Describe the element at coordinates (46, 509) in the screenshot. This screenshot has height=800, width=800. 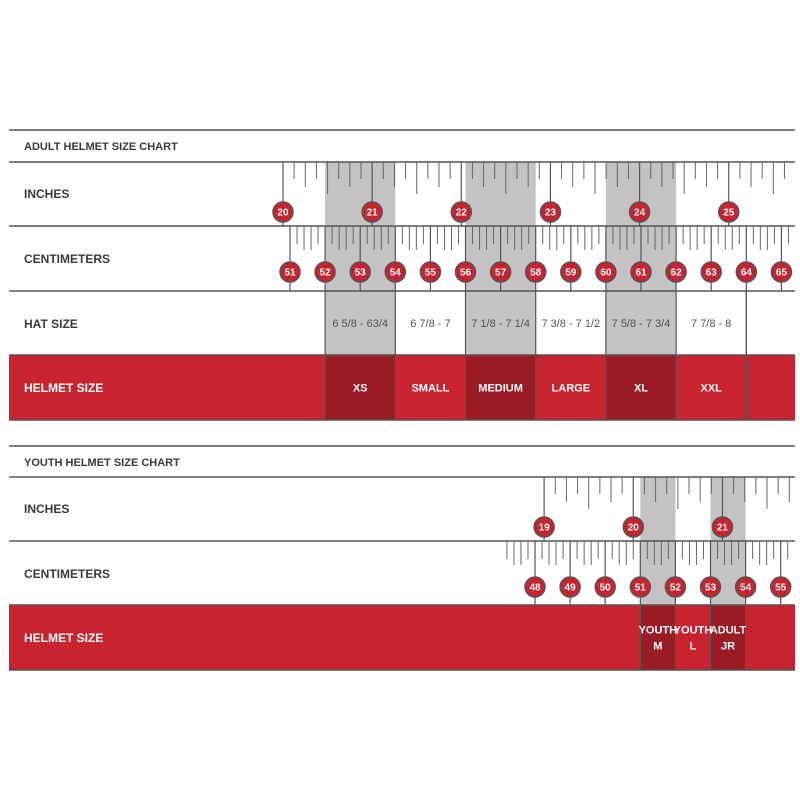
I see `youth-row-label-inches: INCHES` at that location.